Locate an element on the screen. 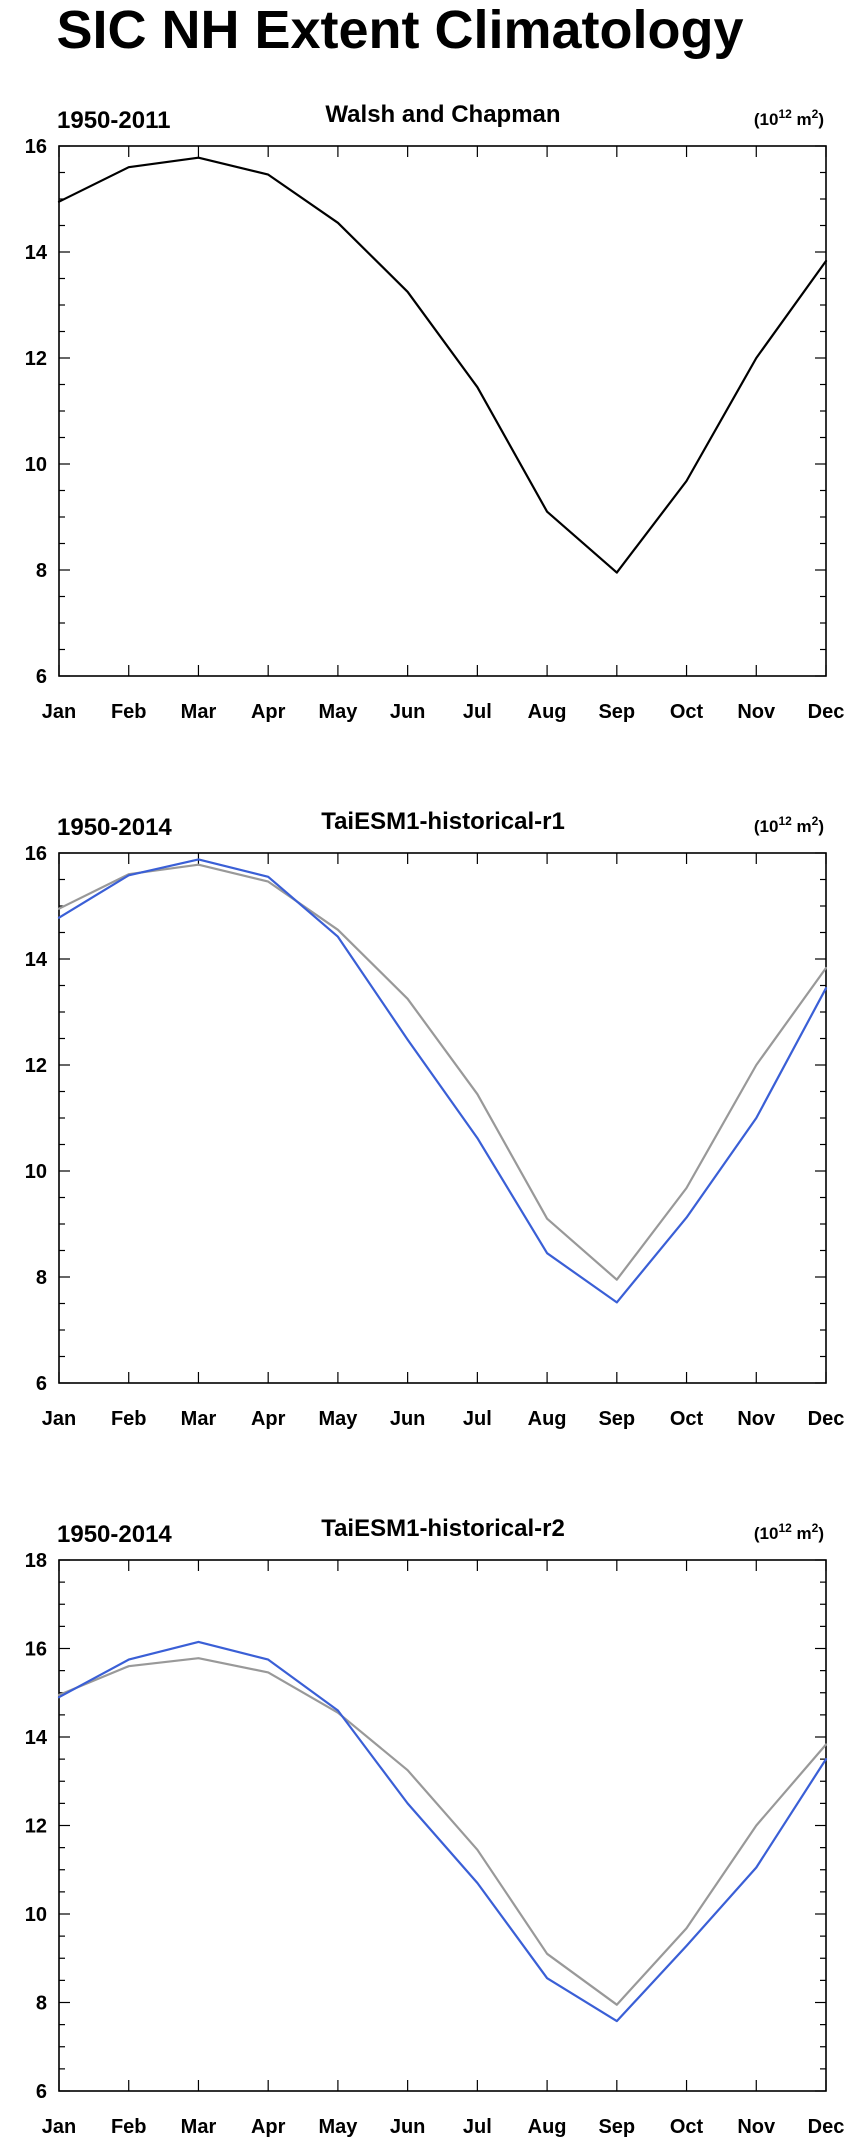 The height and width of the screenshot is (2151, 853). chart-title: Walsh and Chapman is located at coordinates (442, 114).